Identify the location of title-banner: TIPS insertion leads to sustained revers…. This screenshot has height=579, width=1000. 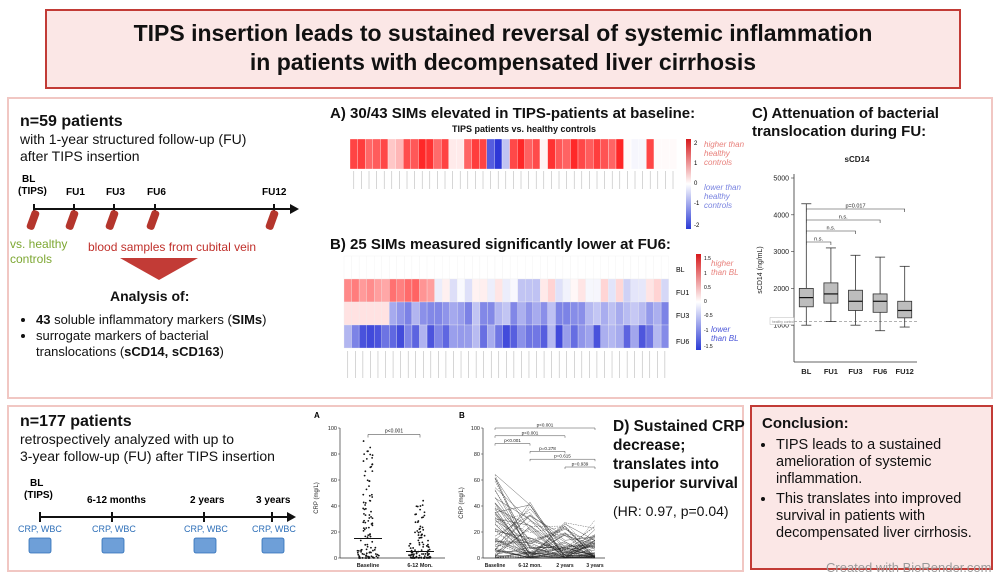
(503, 49).